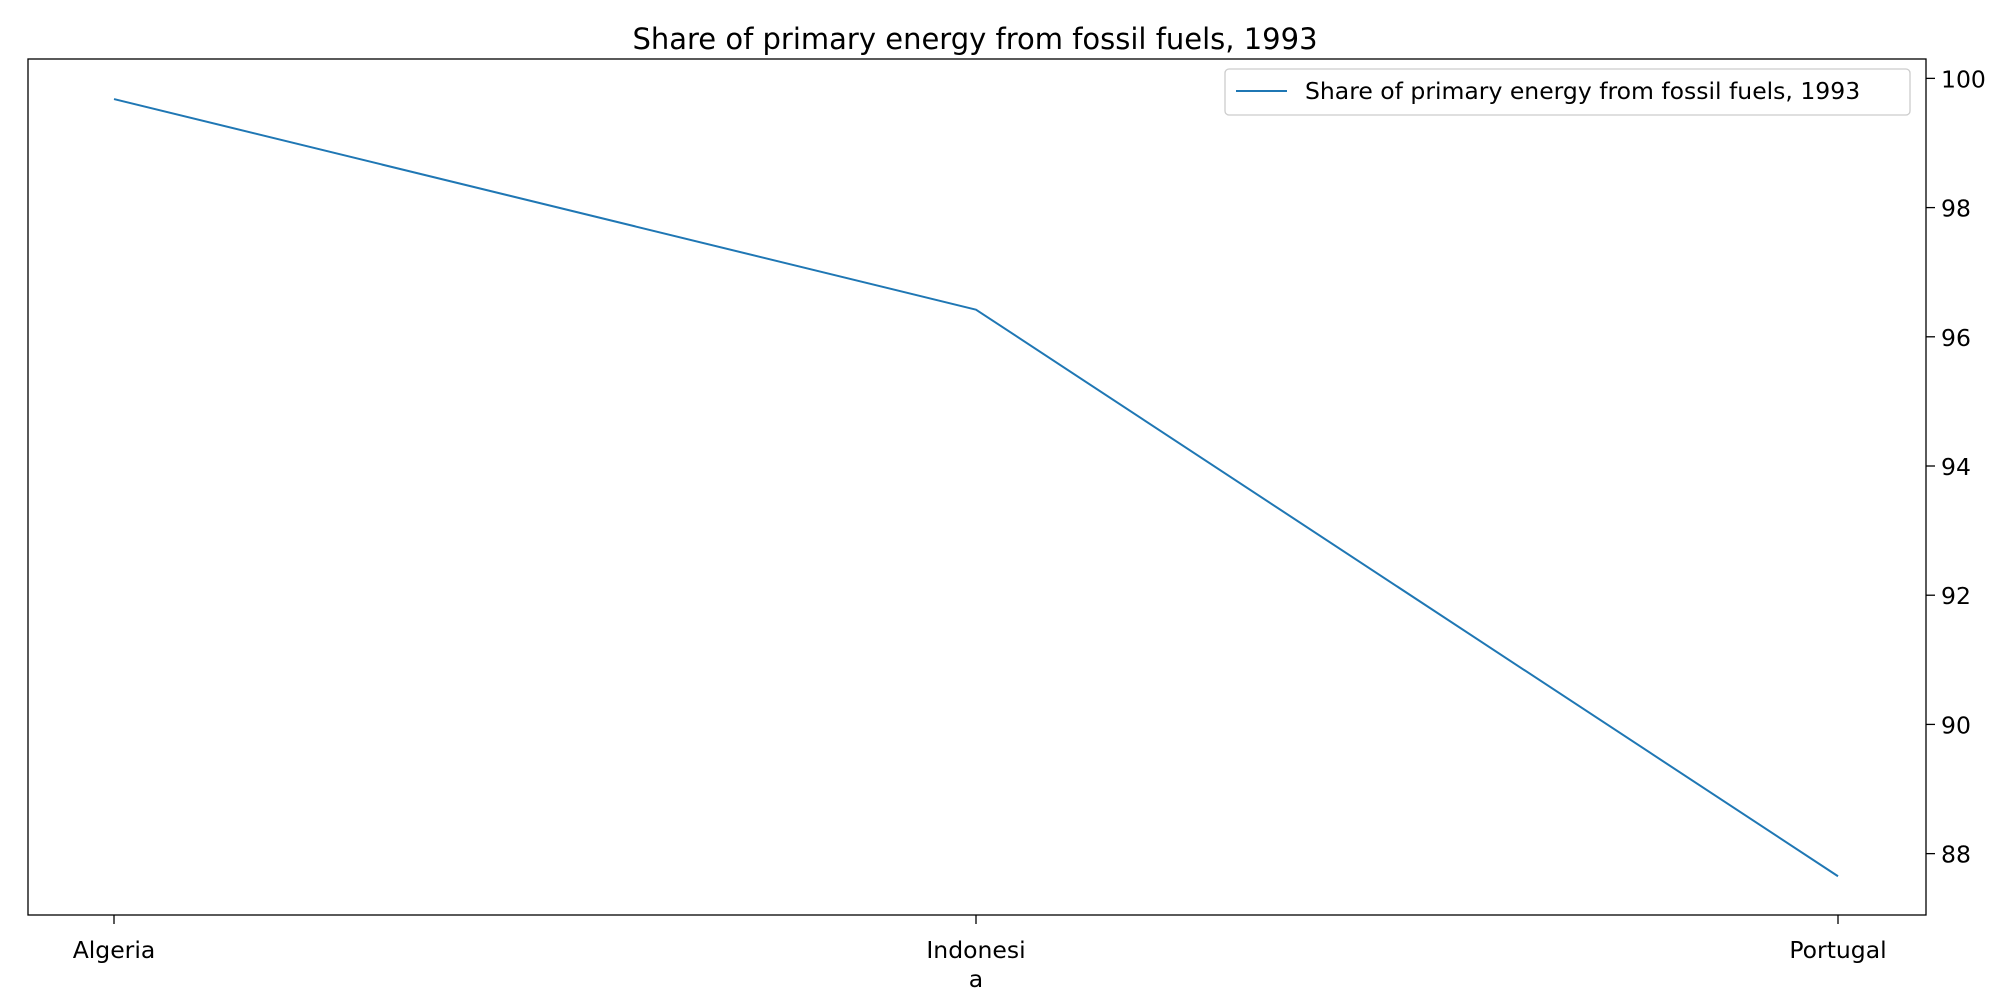 The image size is (2000, 1005). I want to click on y-axis: 88 90 92 94 96 98 100, so click(1956, 466).